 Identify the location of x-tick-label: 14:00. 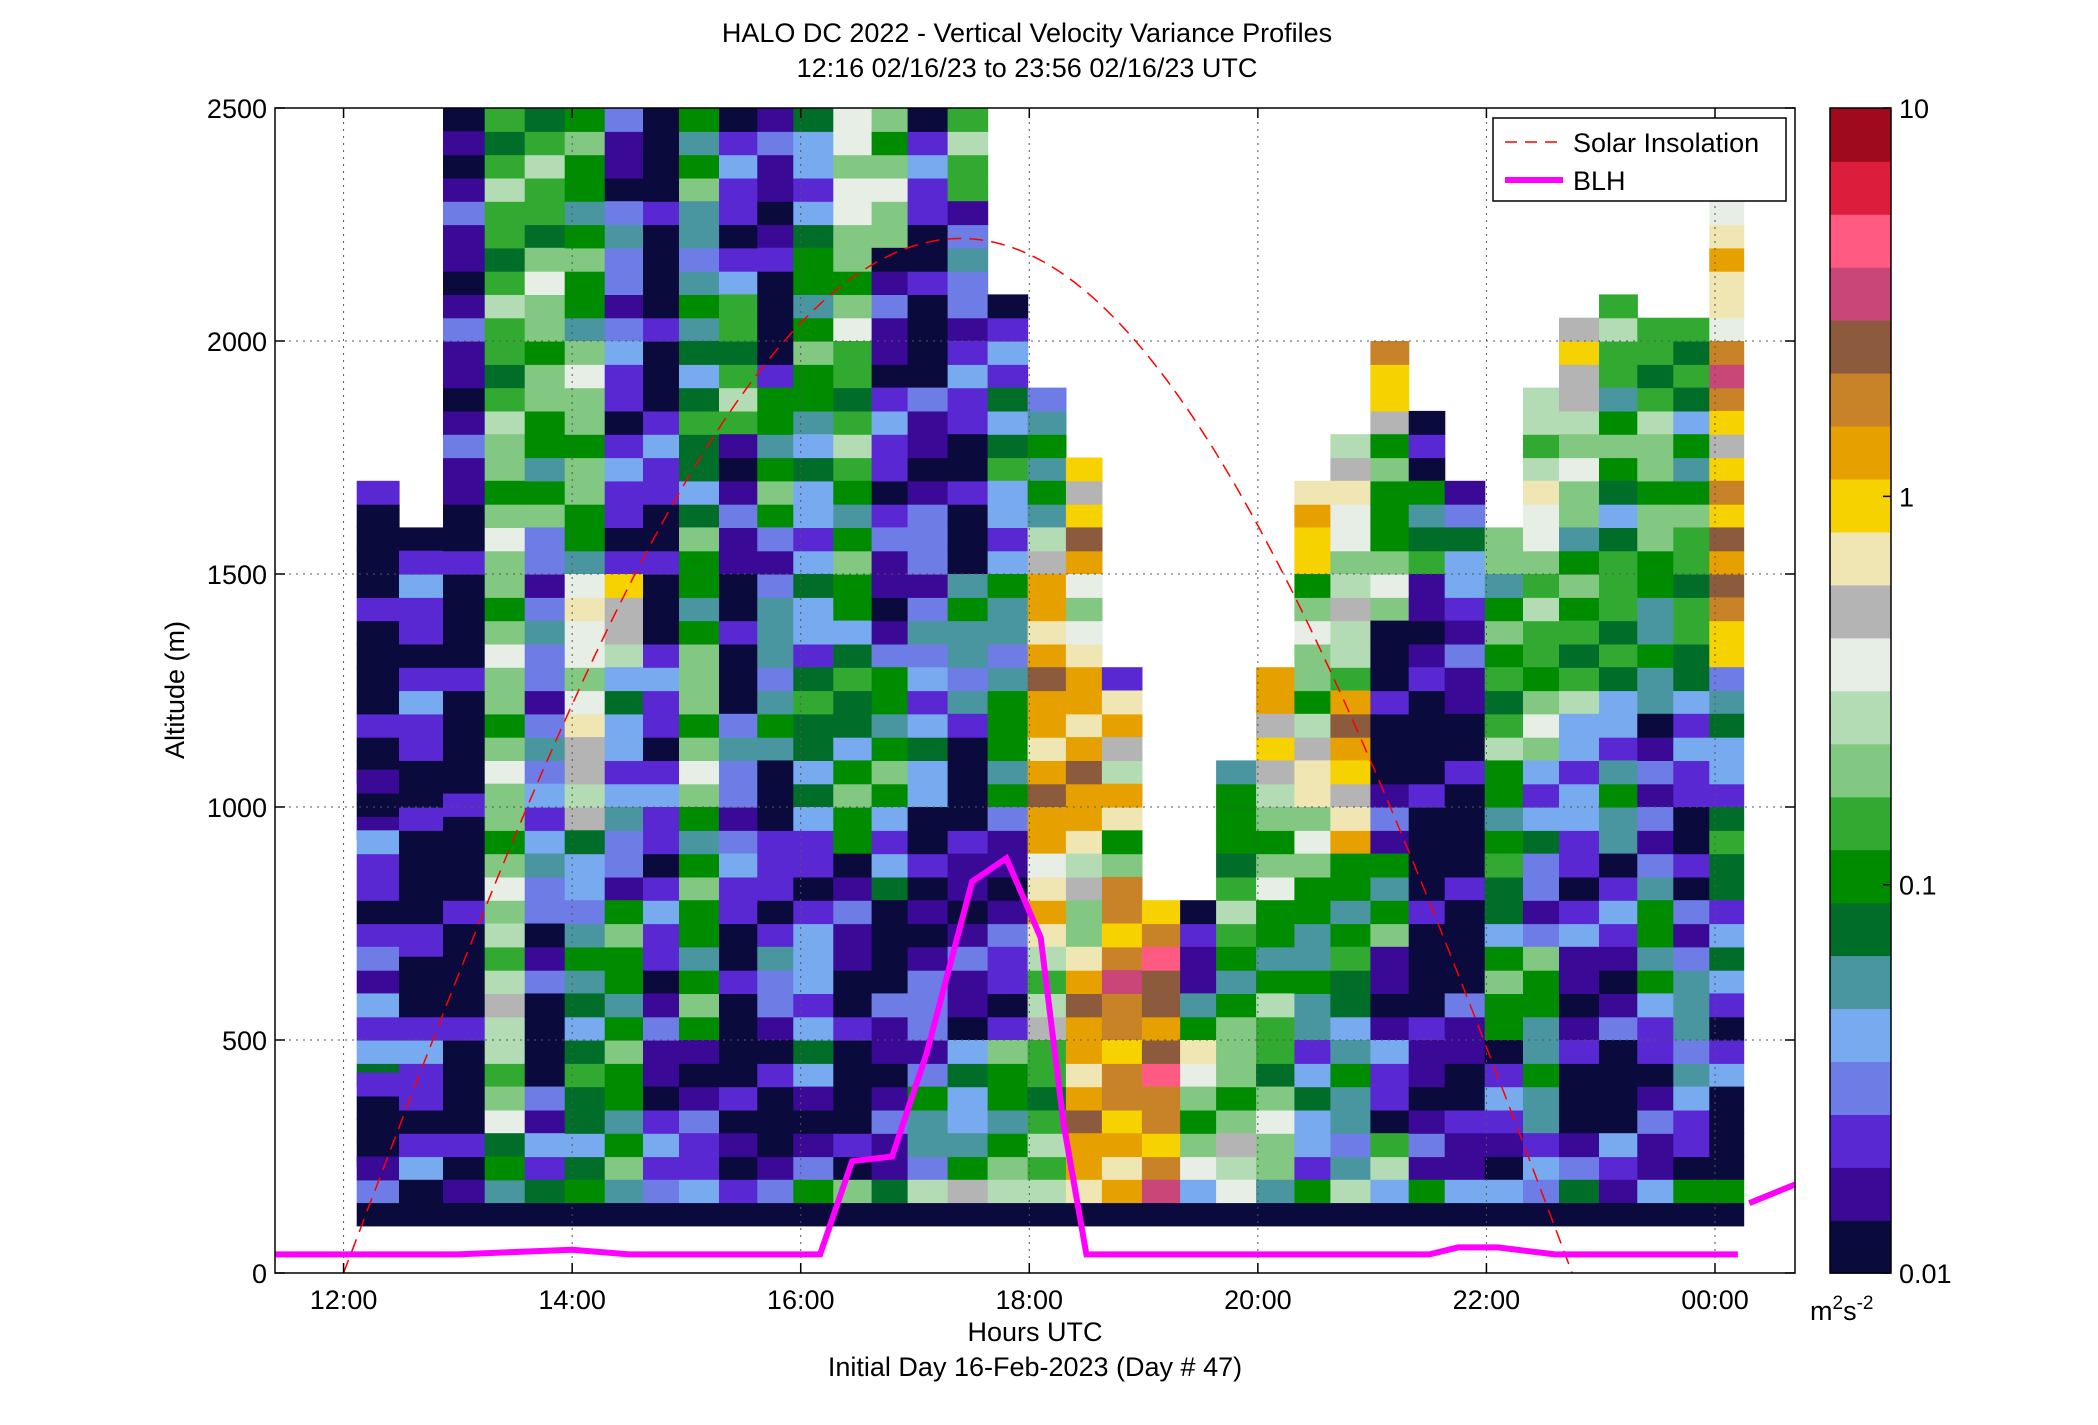
(572, 1300).